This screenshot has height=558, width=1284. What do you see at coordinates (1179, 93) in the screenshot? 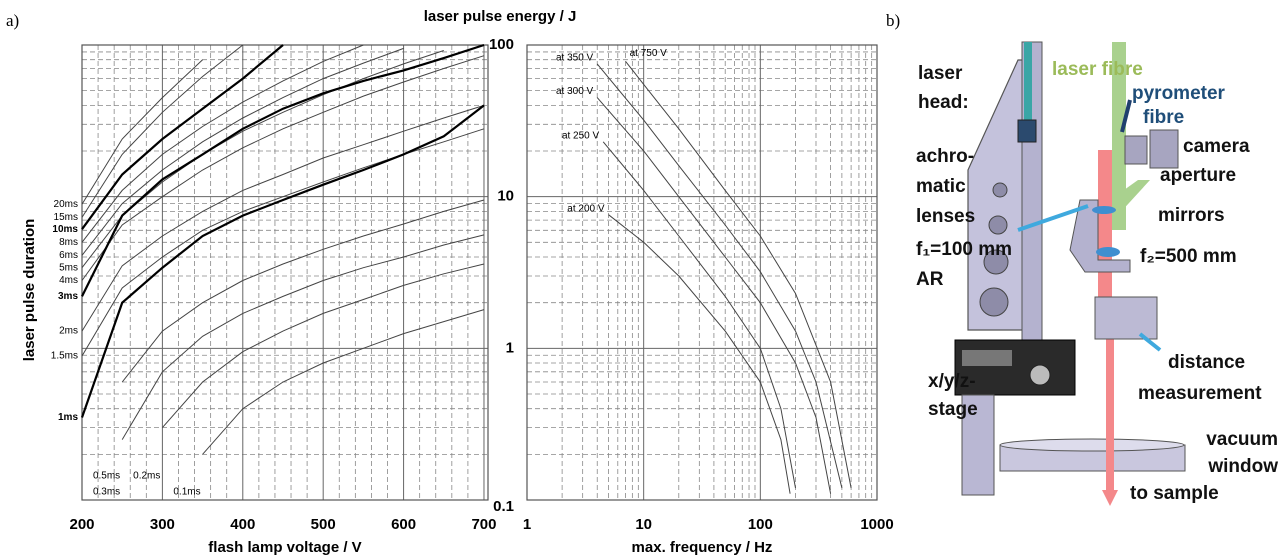
I see `label: pyrometer` at bounding box center [1179, 93].